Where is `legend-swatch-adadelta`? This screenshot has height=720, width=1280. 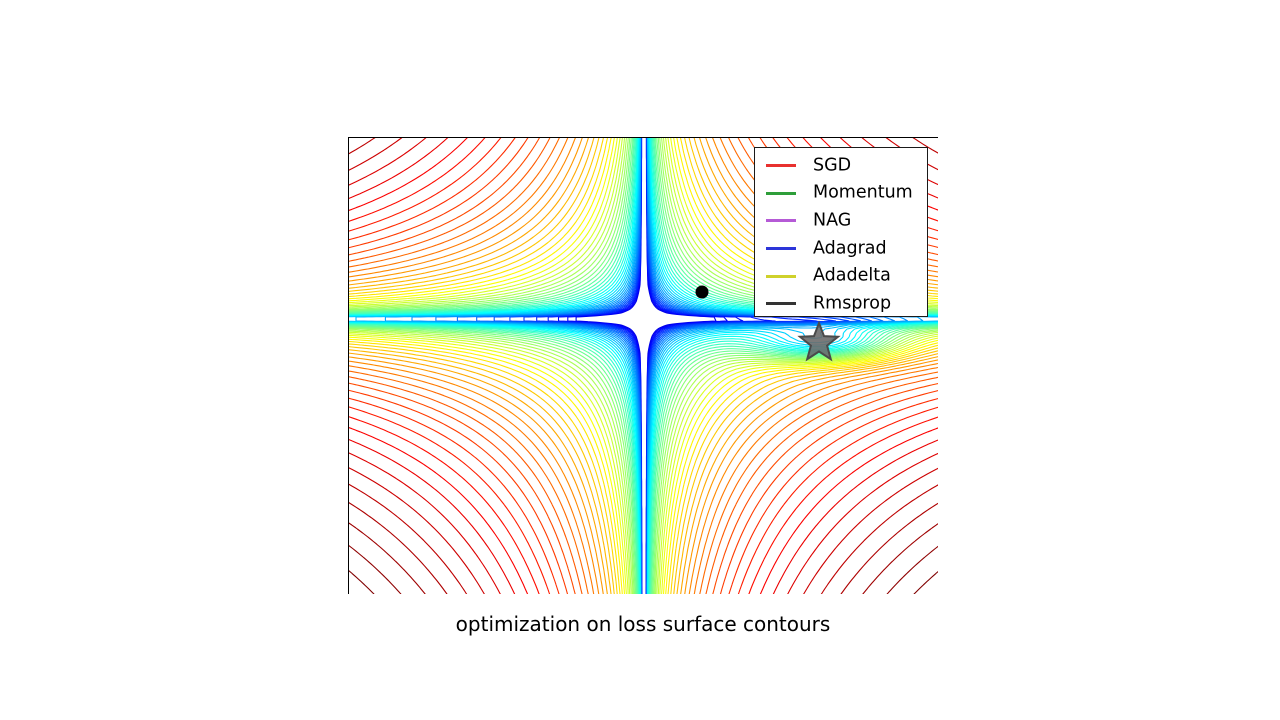 legend-swatch-adadelta is located at coordinates (781, 276).